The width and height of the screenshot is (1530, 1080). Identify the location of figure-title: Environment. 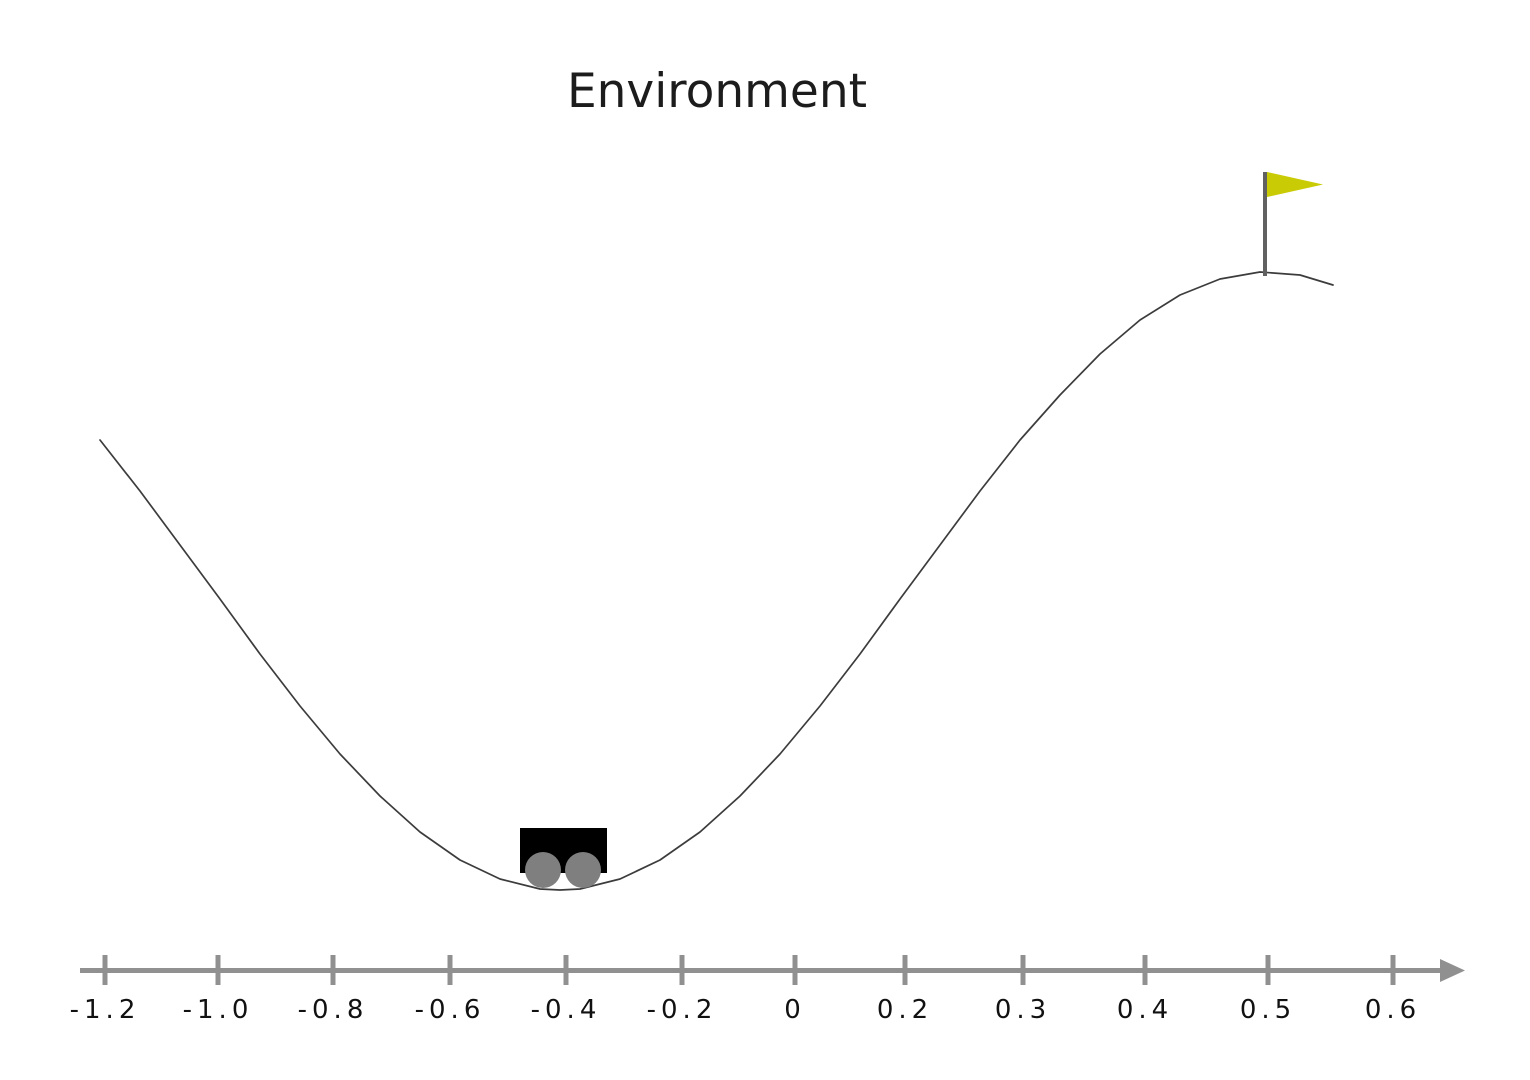
(717, 91).